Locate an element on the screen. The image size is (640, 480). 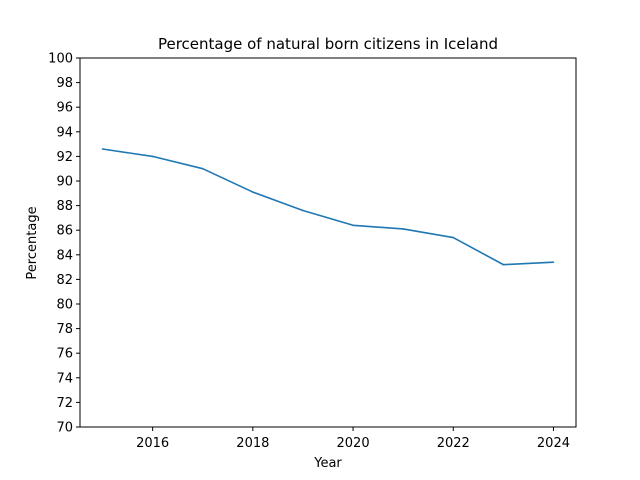
x-axis: 2016 2018 2020 2022 2024 is located at coordinates (353, 439).